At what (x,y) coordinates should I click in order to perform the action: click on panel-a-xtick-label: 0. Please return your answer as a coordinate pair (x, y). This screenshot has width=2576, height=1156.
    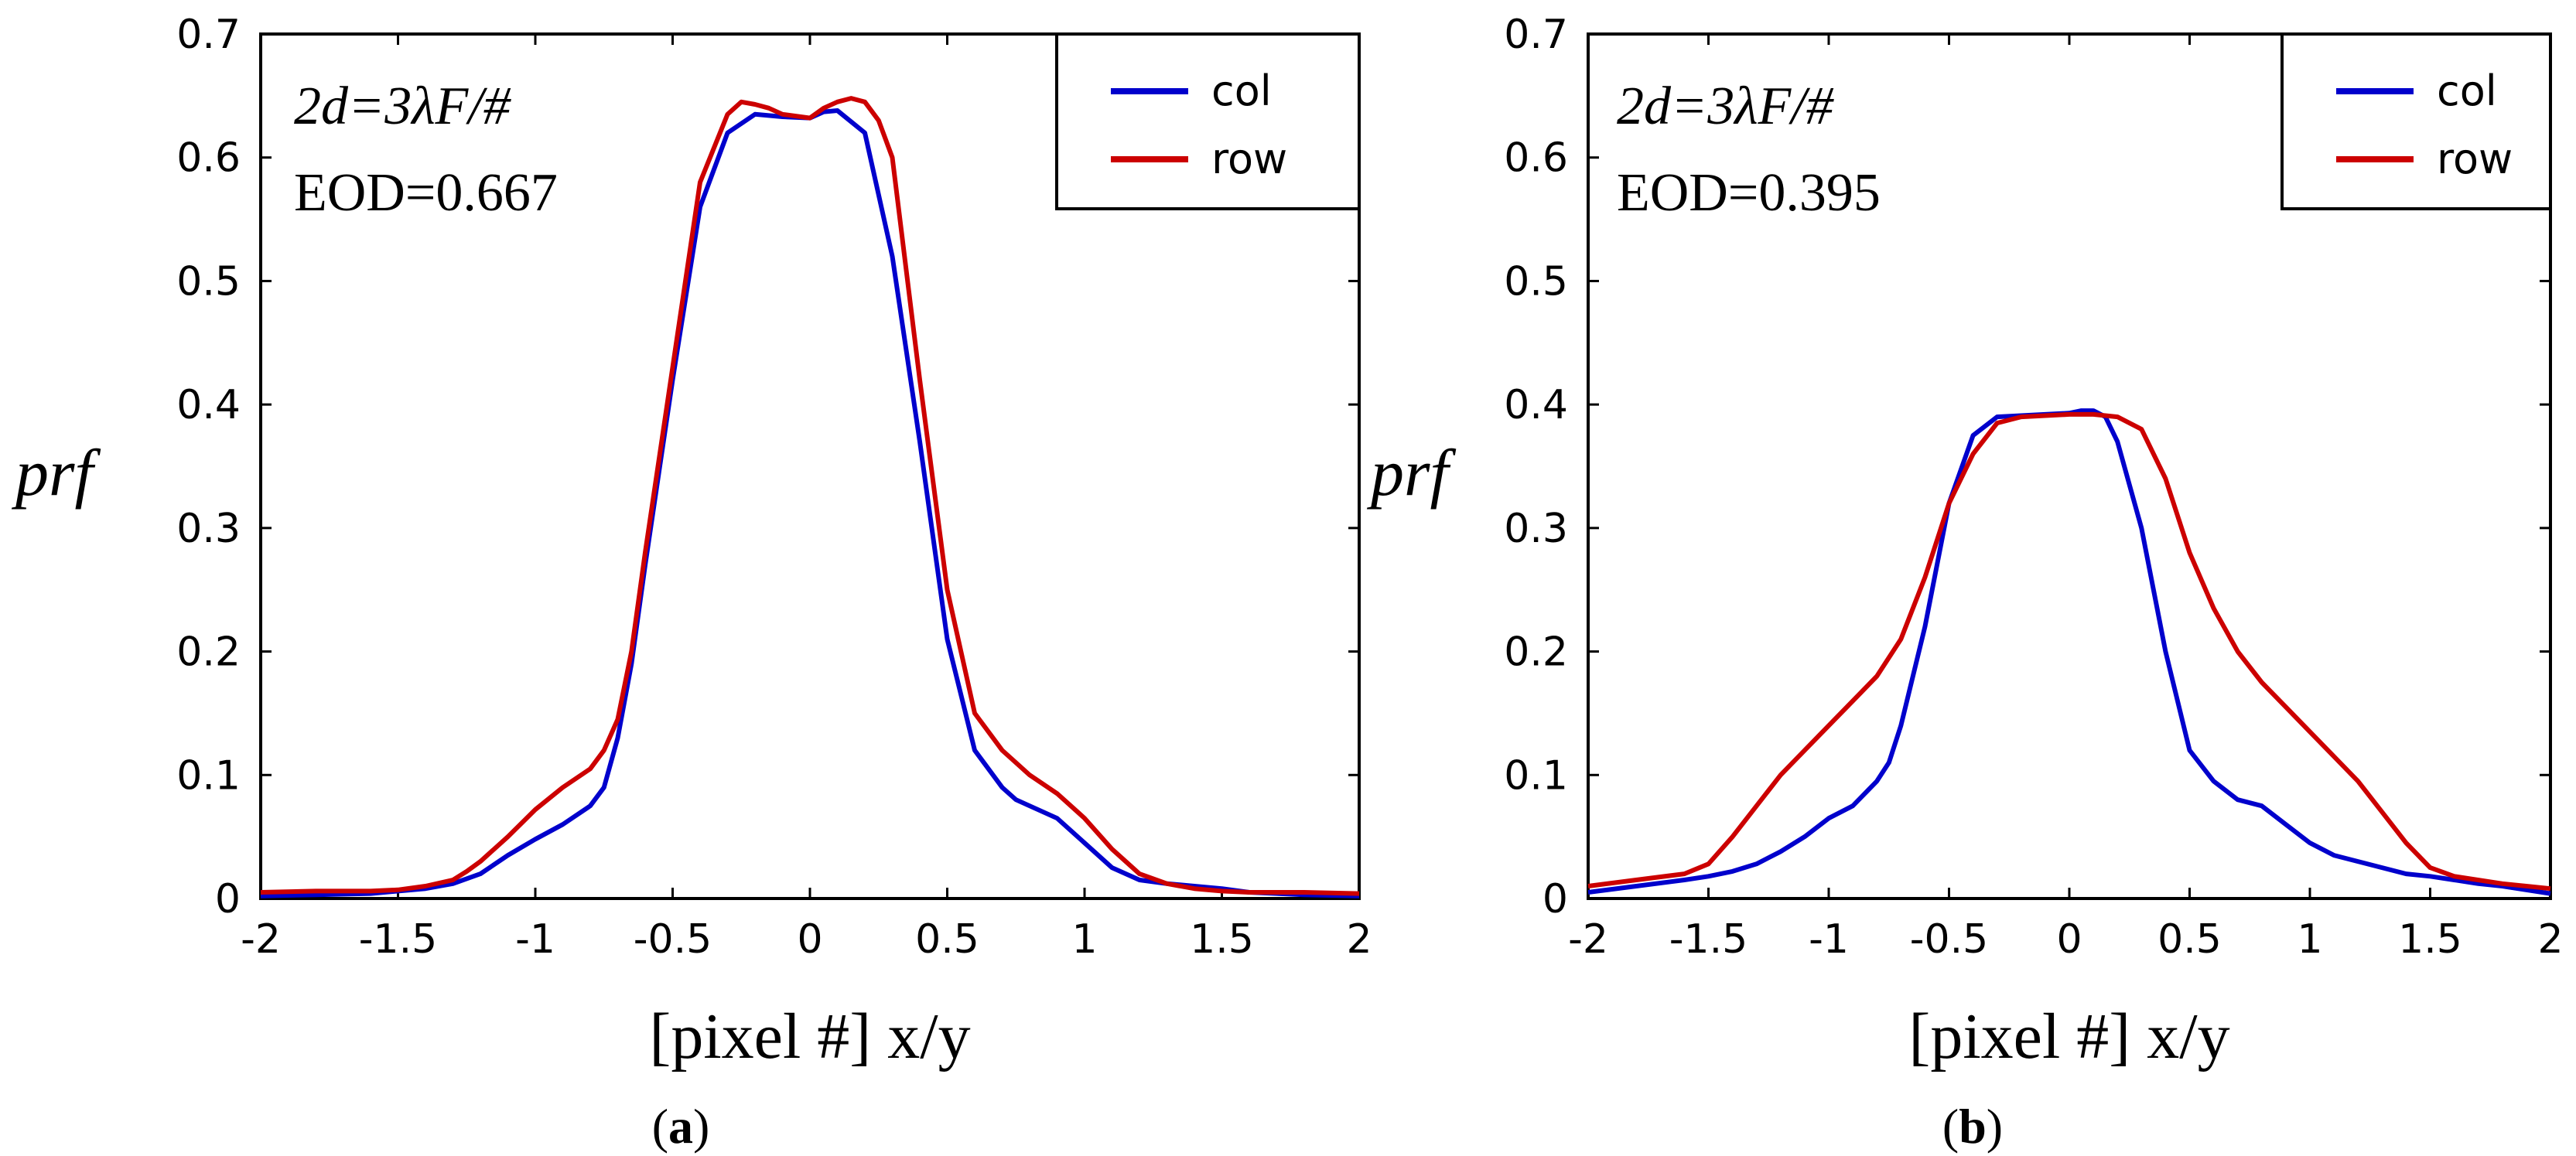
    Looking at the image, I should click on (809, 940).